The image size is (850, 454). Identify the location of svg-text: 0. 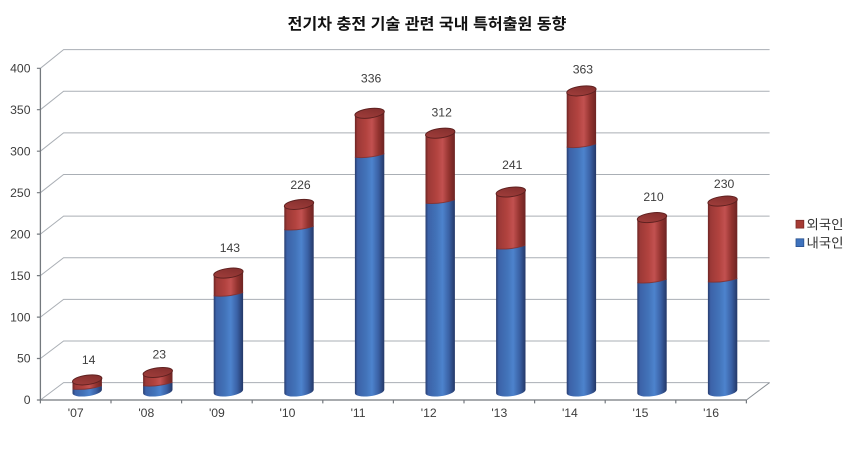
(27, 400).